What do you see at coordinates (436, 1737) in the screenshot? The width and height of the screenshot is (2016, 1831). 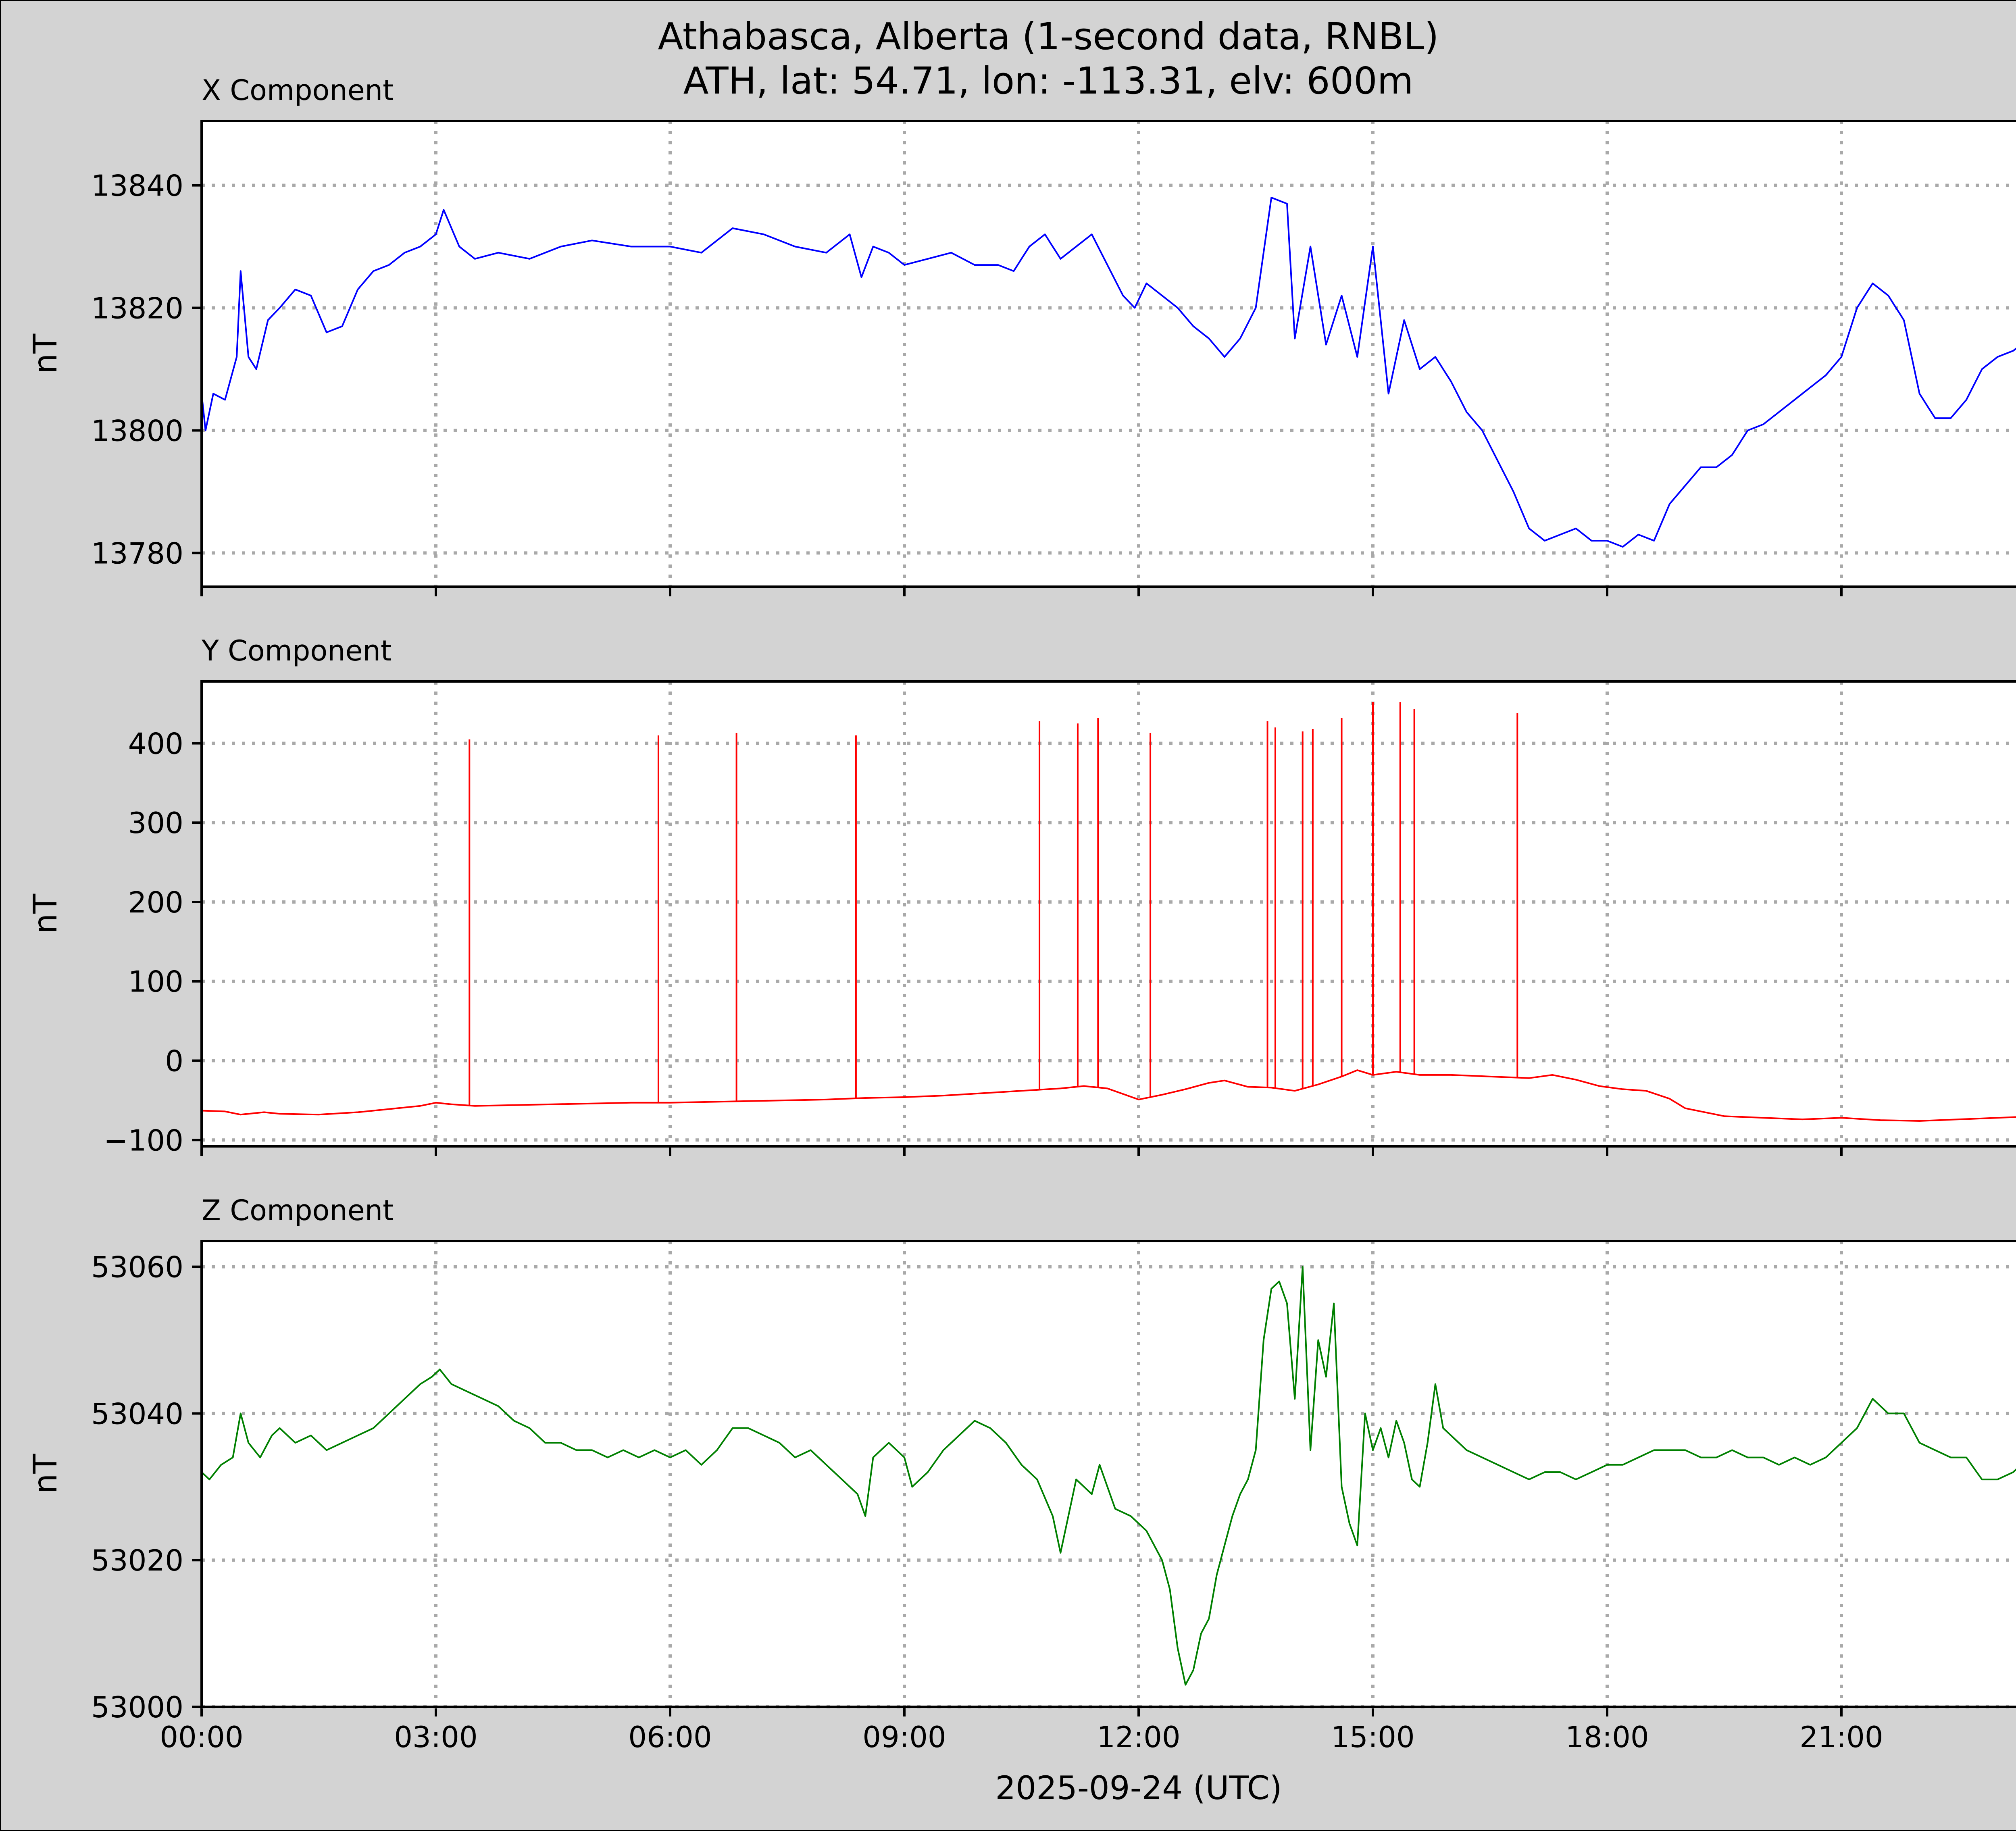 I see `x-tick-label: 03:00` at bounding box center [436, 1737].